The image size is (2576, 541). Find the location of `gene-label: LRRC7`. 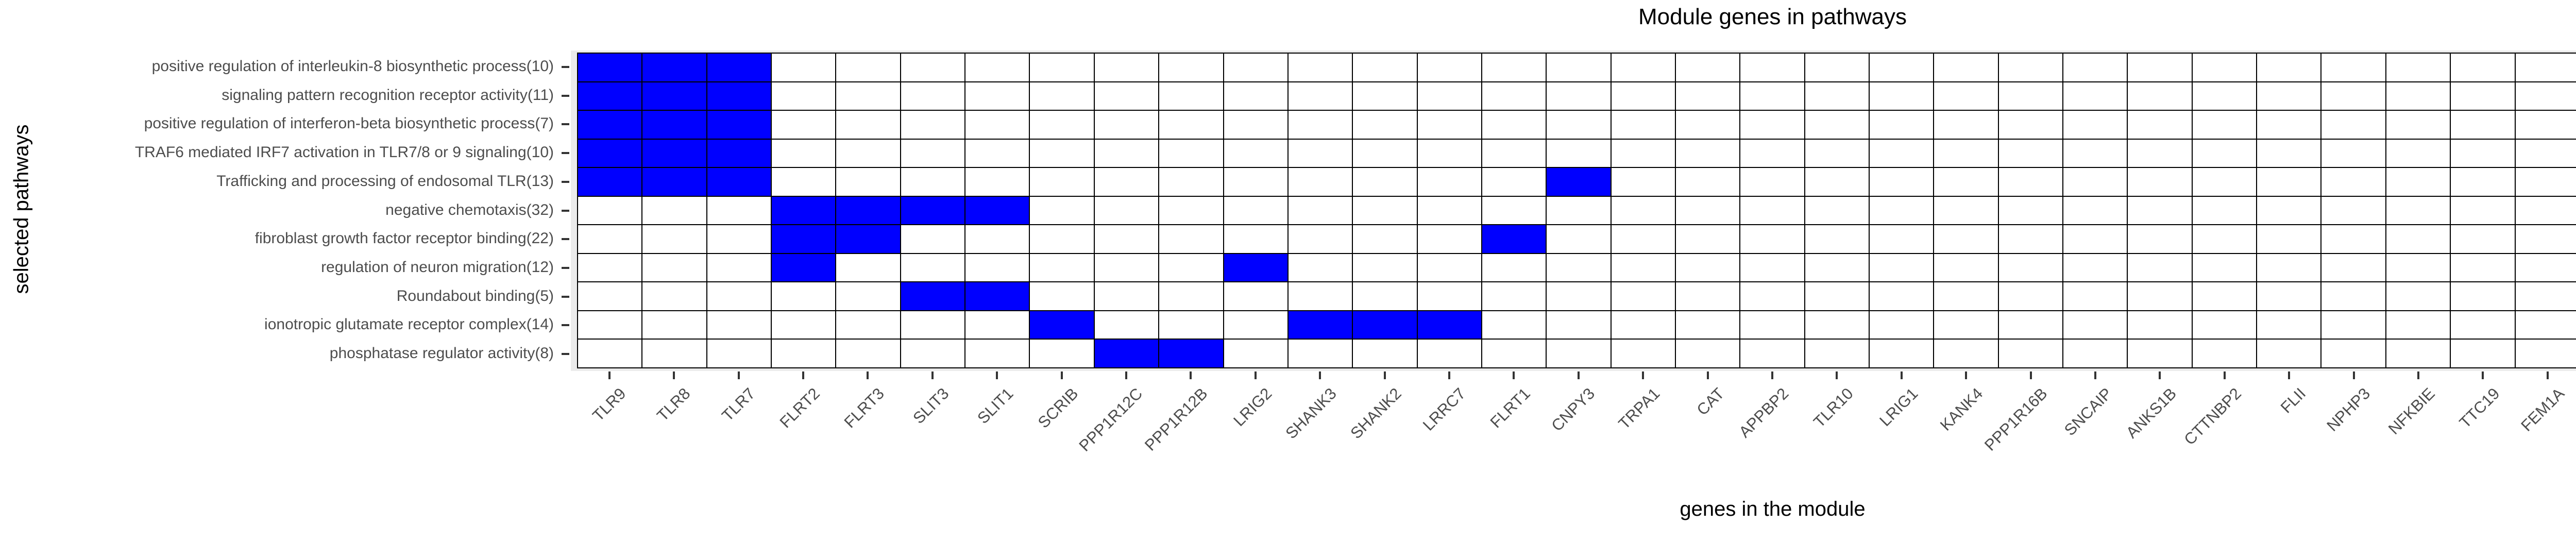

gene-label: LRRC7 is located at coordinates (1444, 409).